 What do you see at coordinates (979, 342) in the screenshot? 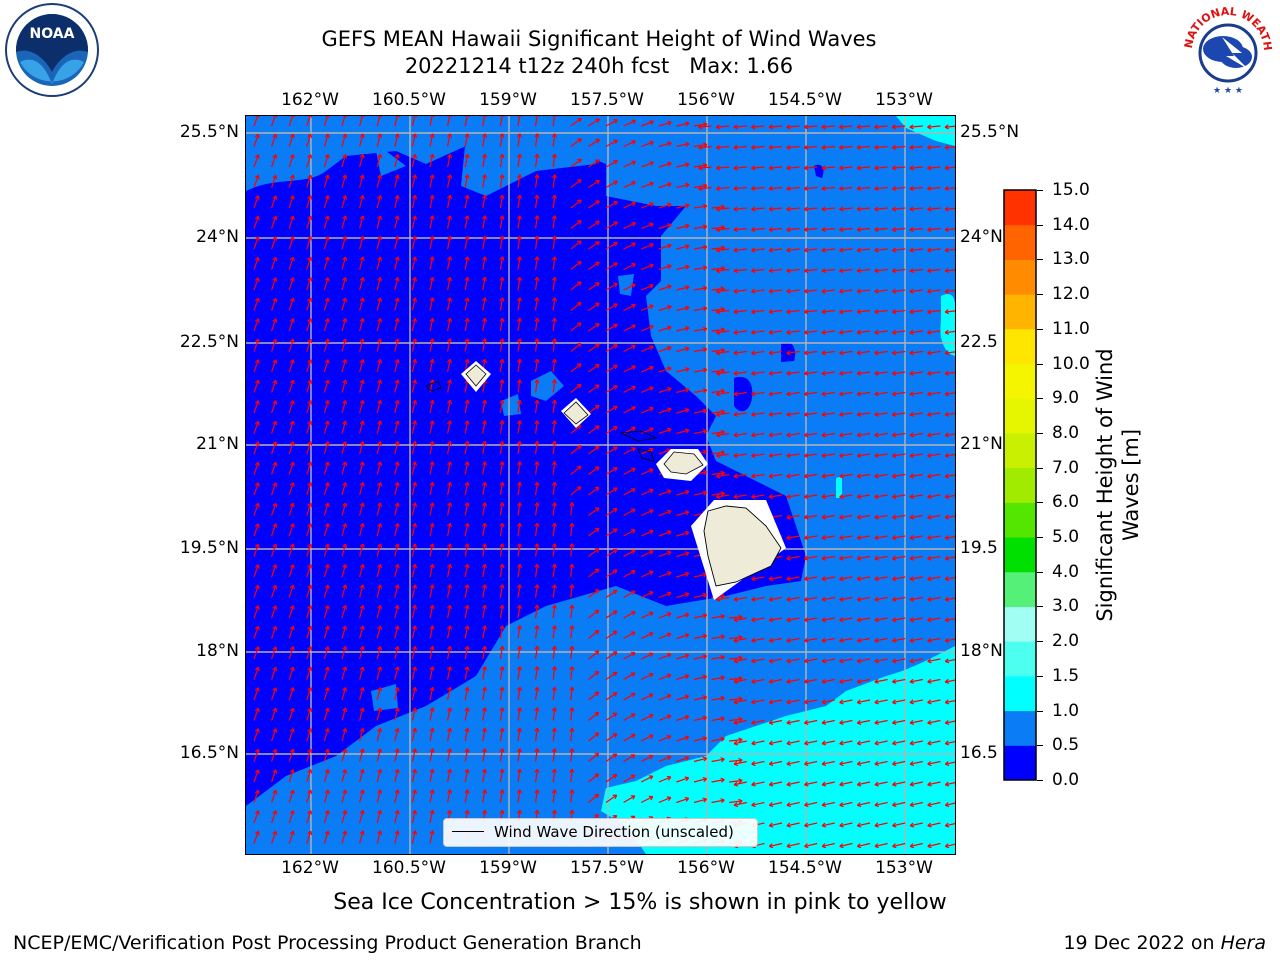
I see `lat-tick-right: 22.5` at bounding box center [979, 342].